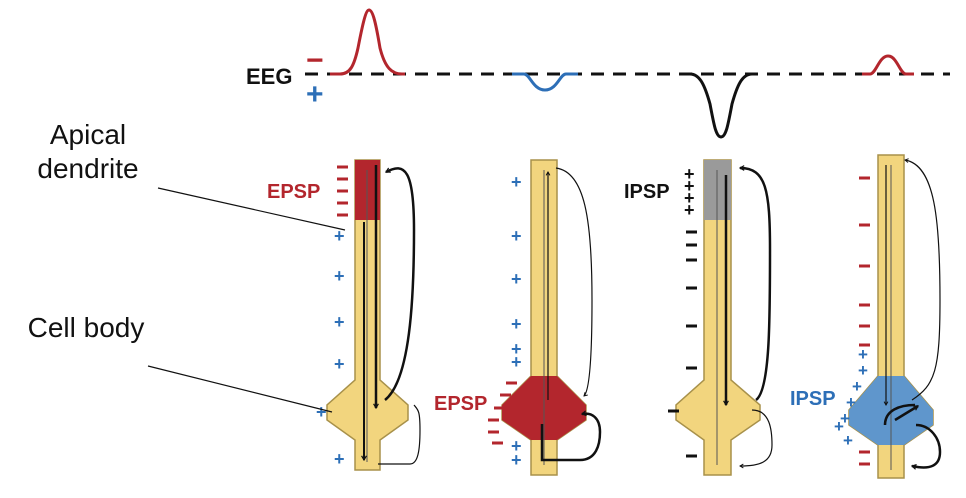 This screenshot has height=498, width=966. I want to click on ipsp-label-panel-3: IPSP, so click(647, 192).